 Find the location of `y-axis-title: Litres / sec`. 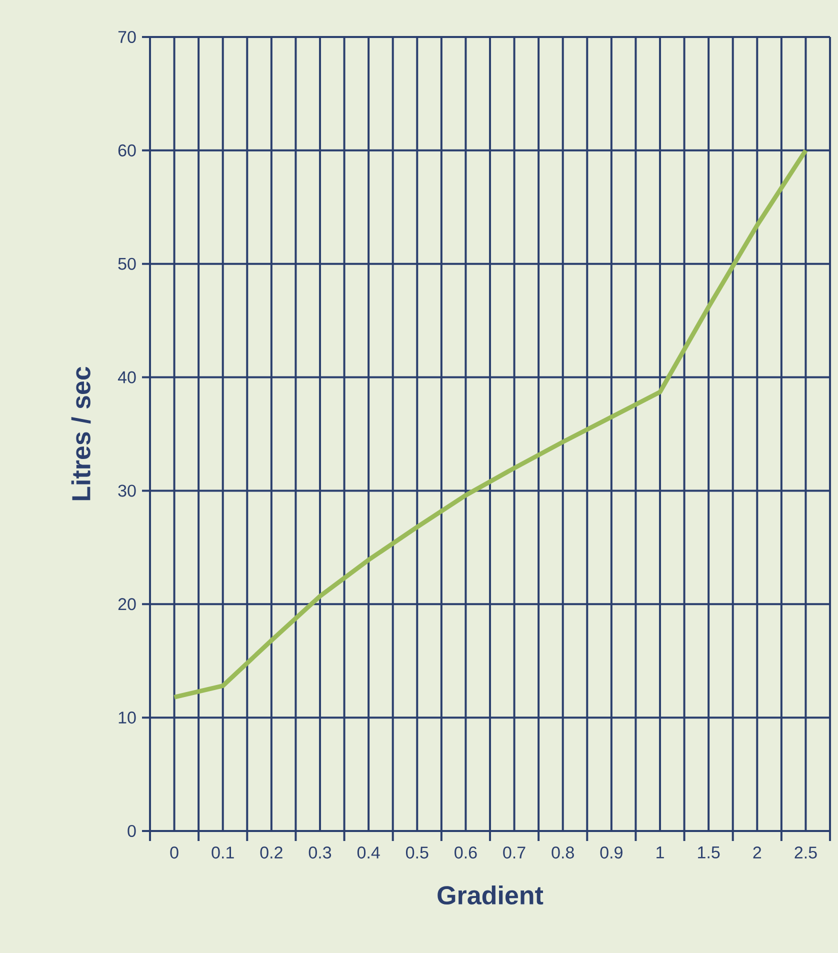

y-axis-title: Litres / sec is located at coordinates (81, 433).